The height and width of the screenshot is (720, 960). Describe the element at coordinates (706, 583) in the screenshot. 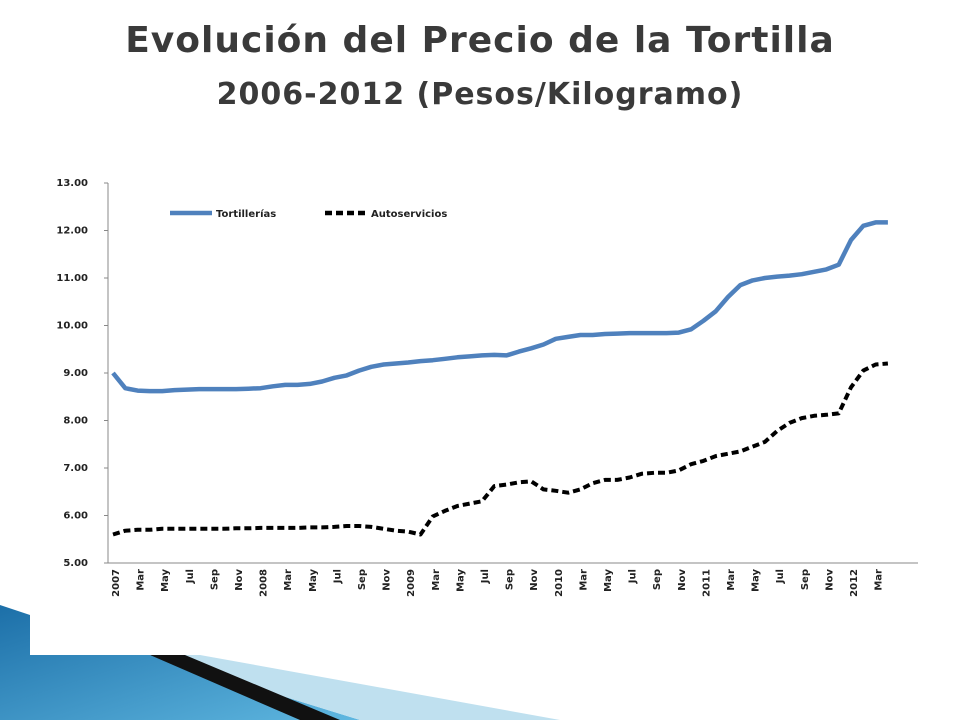

I see `x-tick-label: 2011` at that location.